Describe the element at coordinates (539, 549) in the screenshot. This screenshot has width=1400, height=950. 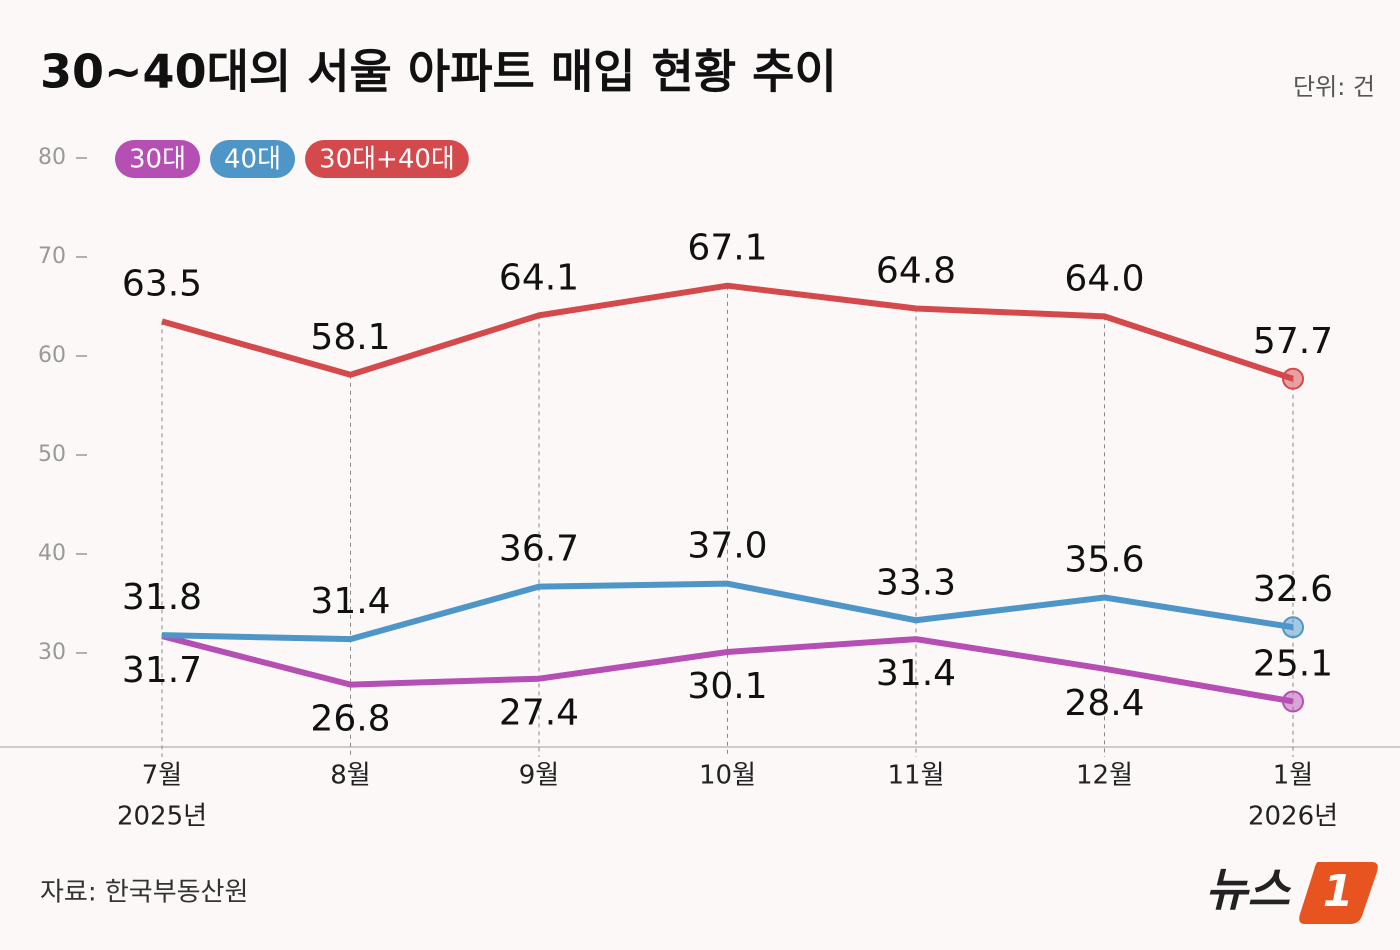
I see `data-label: 36.7` at that location.